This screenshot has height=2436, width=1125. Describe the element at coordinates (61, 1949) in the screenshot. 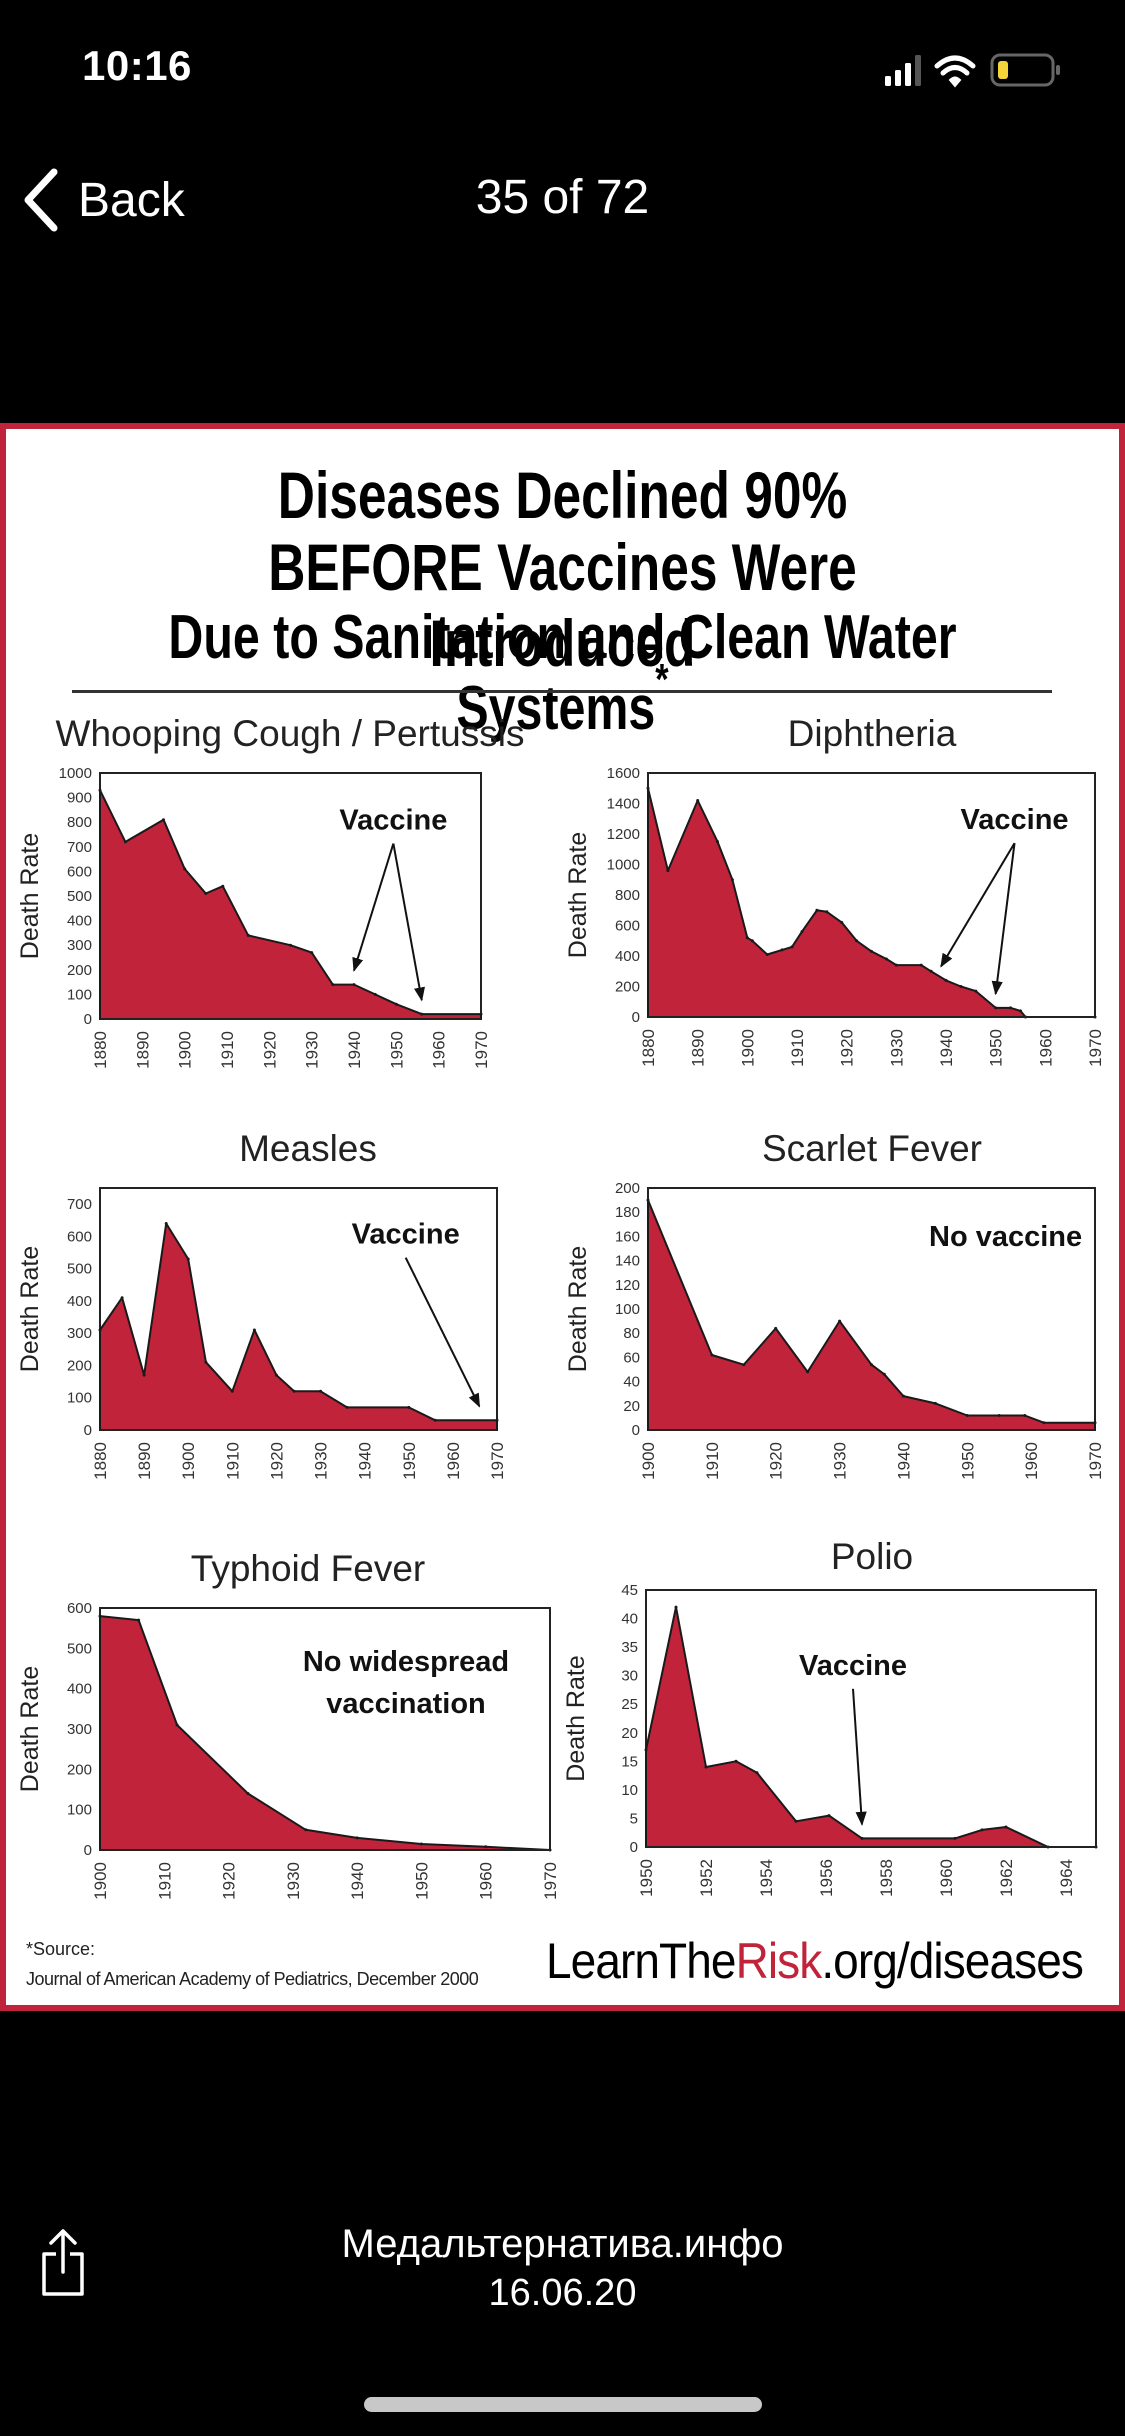

I see `source-label: *Source:` at that location.